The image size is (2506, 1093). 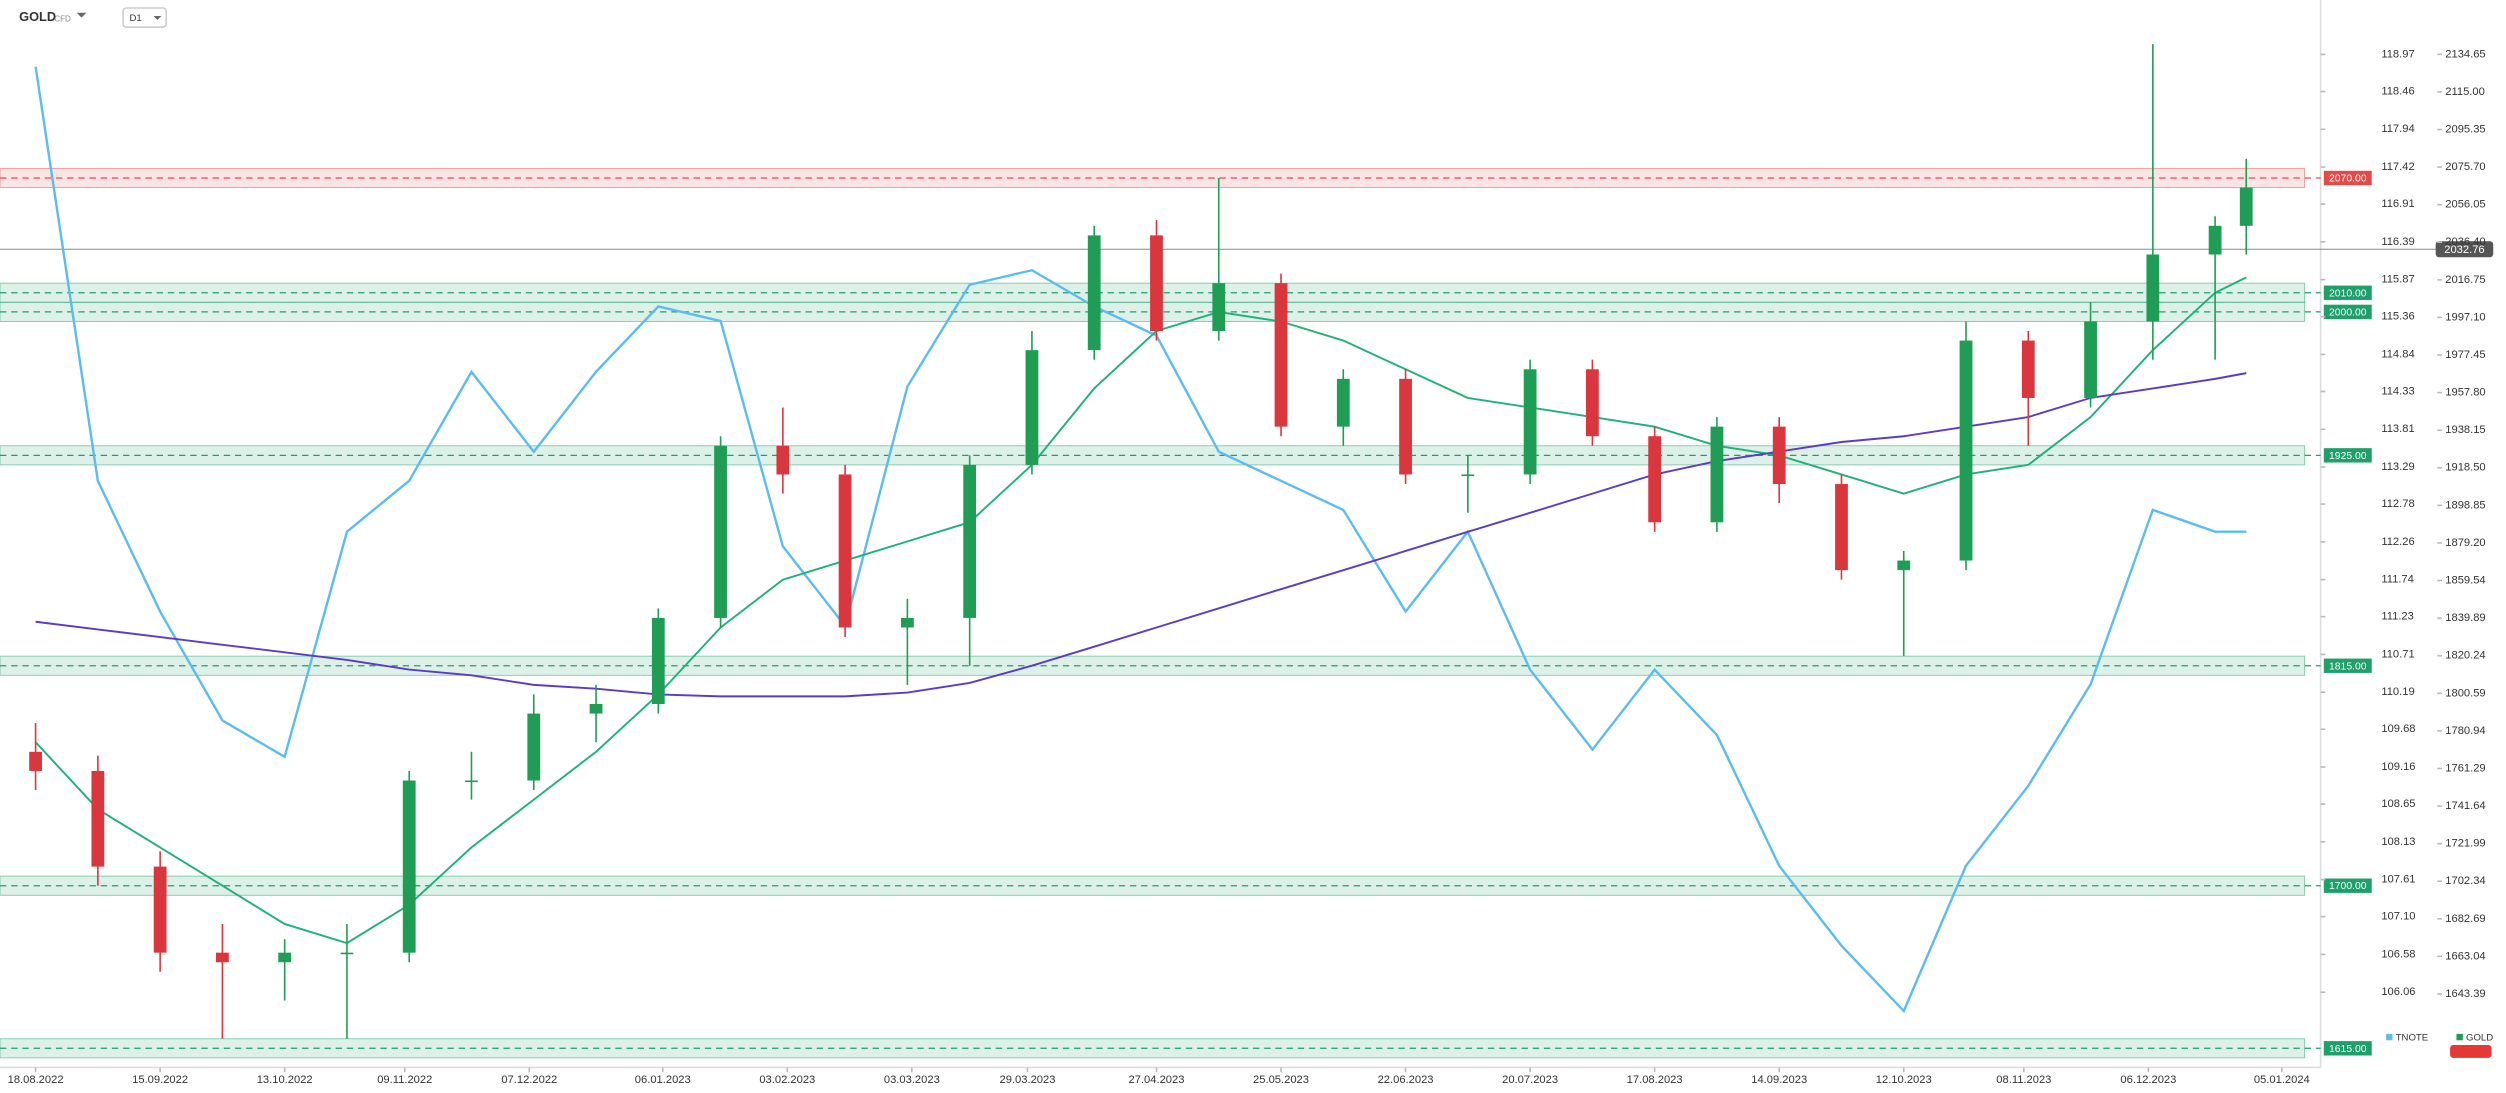 I want to click on y2-tick-label: 110.19, so click(x=2397, y=692).